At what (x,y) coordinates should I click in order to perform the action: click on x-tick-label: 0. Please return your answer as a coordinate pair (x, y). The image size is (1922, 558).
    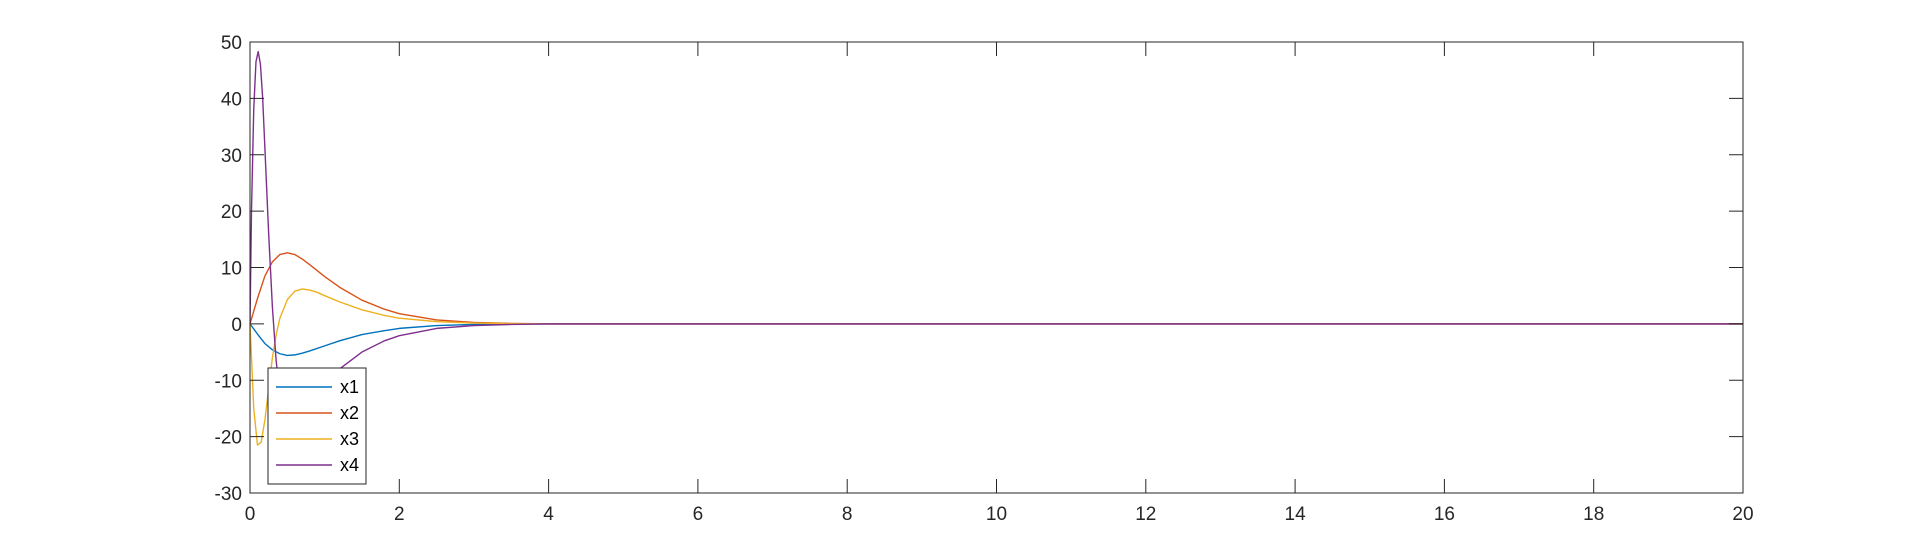
    Looking at the image, I should click on (250, 514).